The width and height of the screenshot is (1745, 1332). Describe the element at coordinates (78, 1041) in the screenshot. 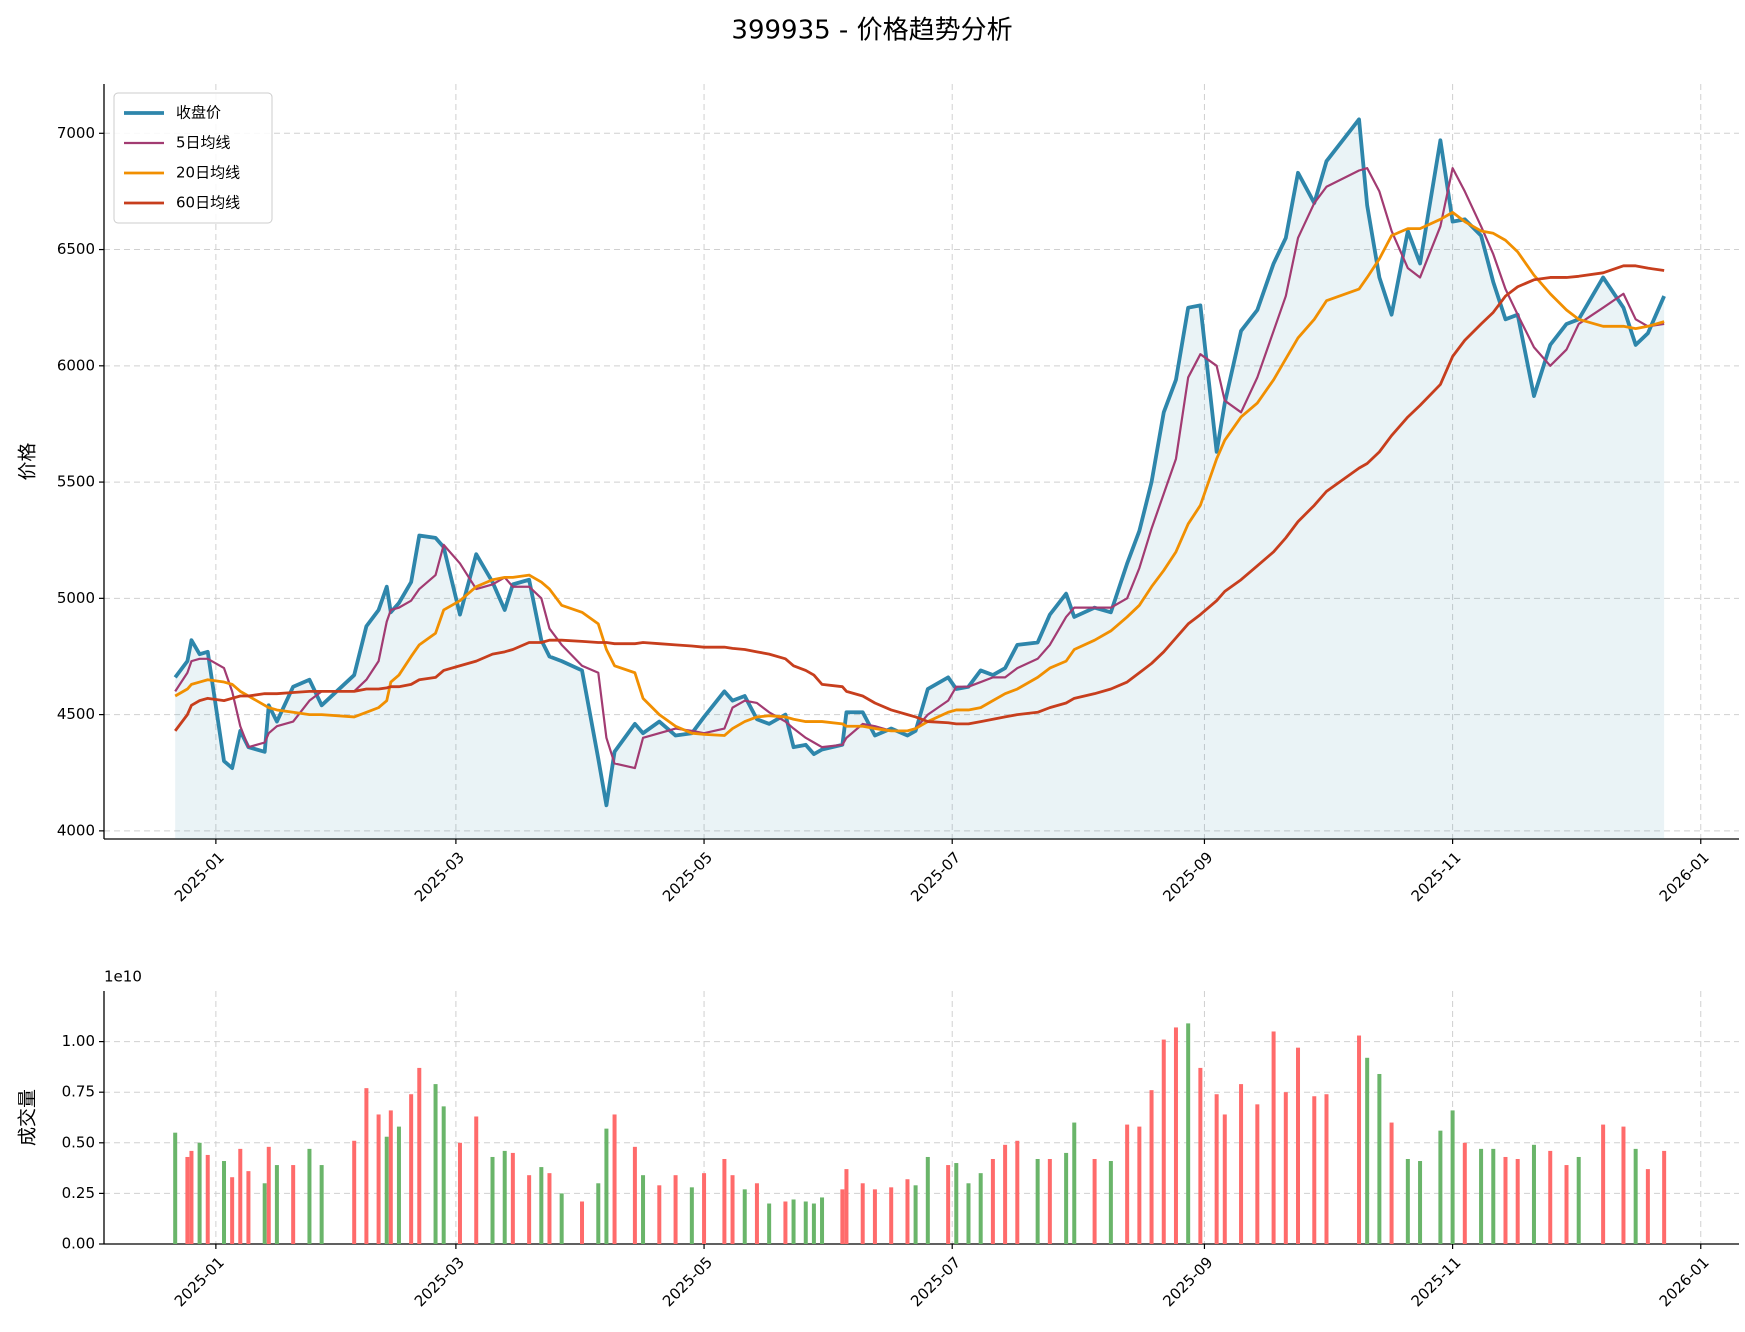

I see `y-tick-label: 1.00` at that location.